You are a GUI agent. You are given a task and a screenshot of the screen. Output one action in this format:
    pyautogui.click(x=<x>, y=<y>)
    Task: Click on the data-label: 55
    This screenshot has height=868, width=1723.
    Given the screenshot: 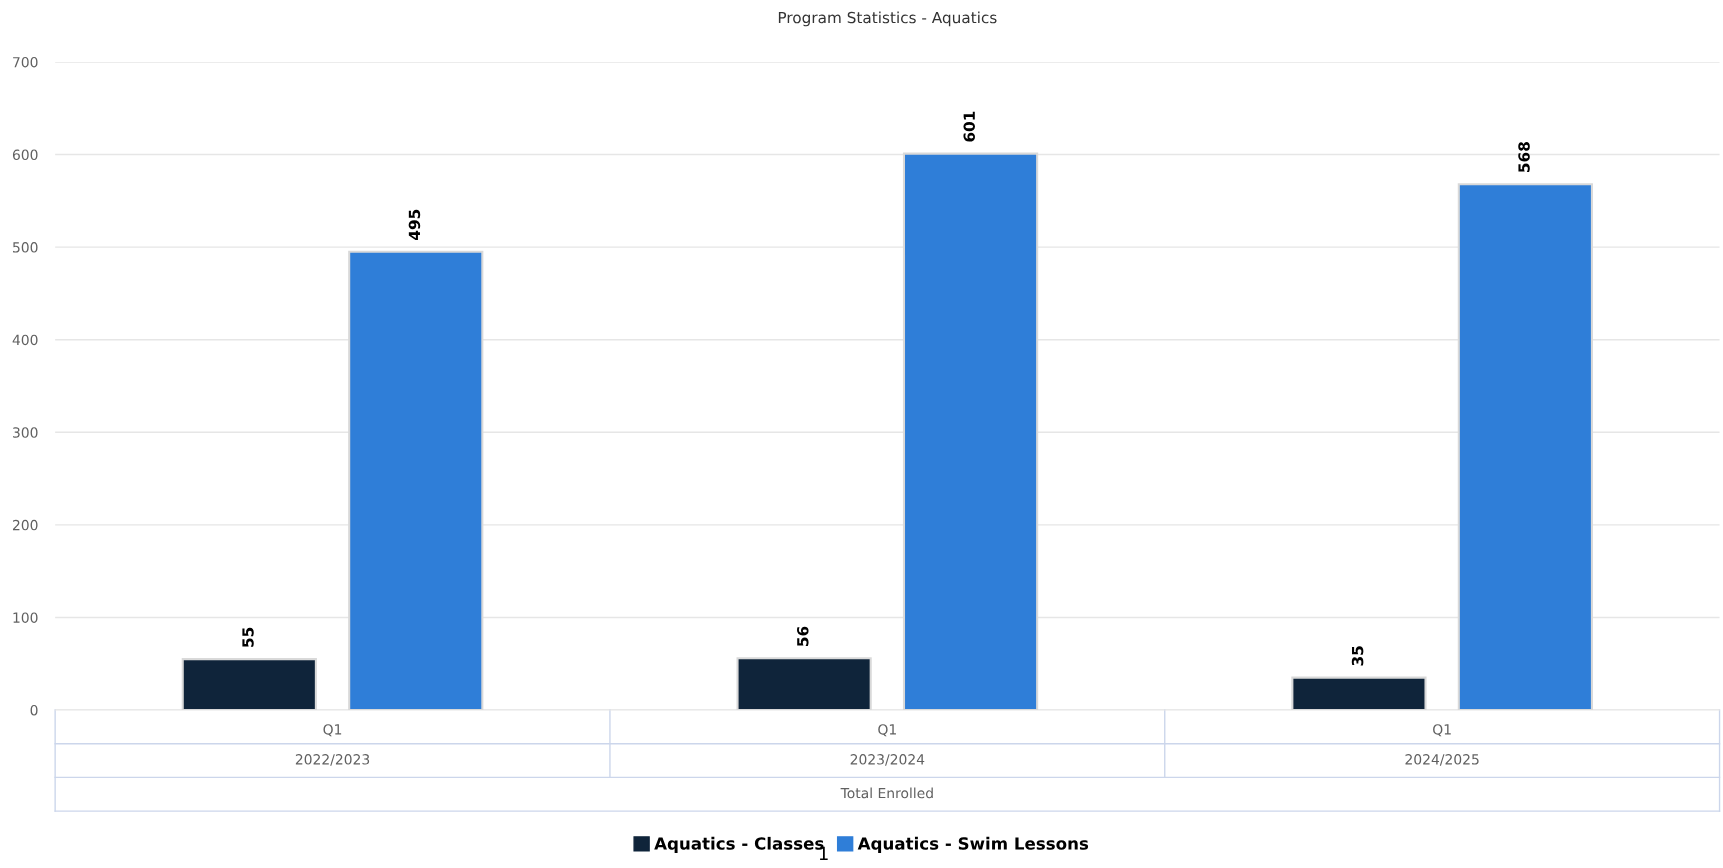 What is the action you would take?
    pyautogui.click(x=248, y=637)
    